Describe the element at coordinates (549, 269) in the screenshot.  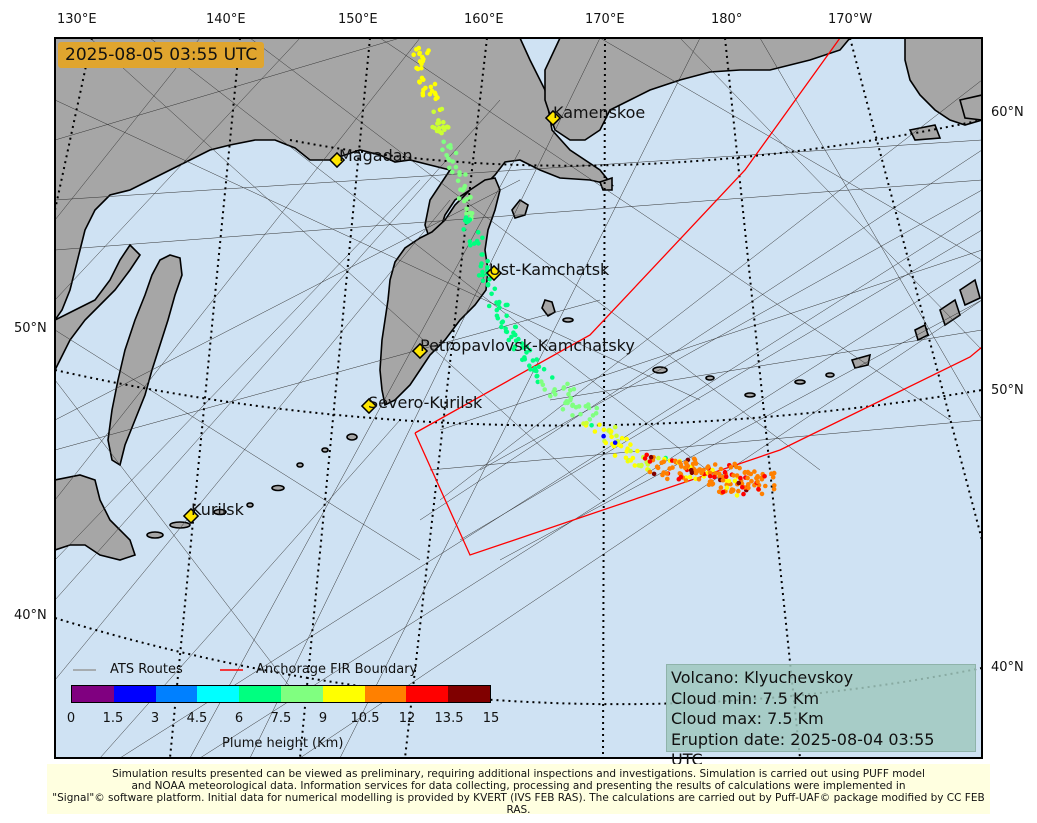
I see `city-label: Ust-Kamchatsk` at that location.